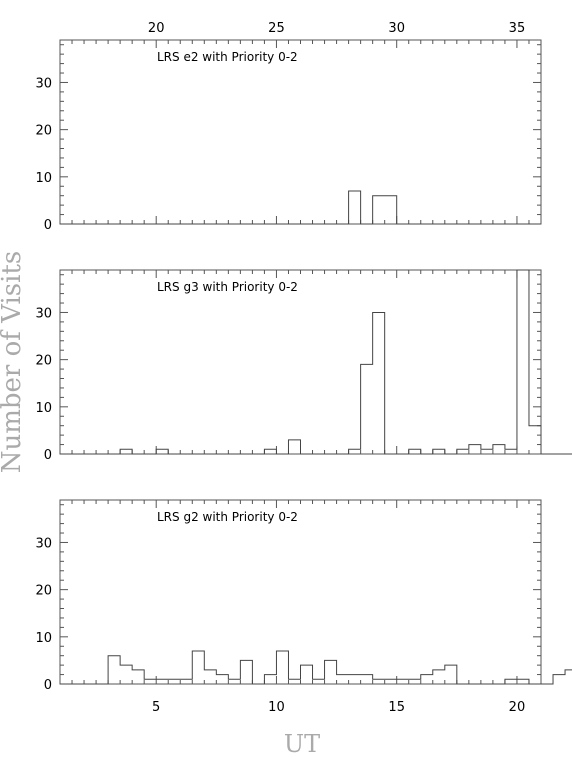 The image size is (572, 762). Describe the element at coordinates (276, 707) in the screenshot. I see `bottom-tick-label: 10` at that location.